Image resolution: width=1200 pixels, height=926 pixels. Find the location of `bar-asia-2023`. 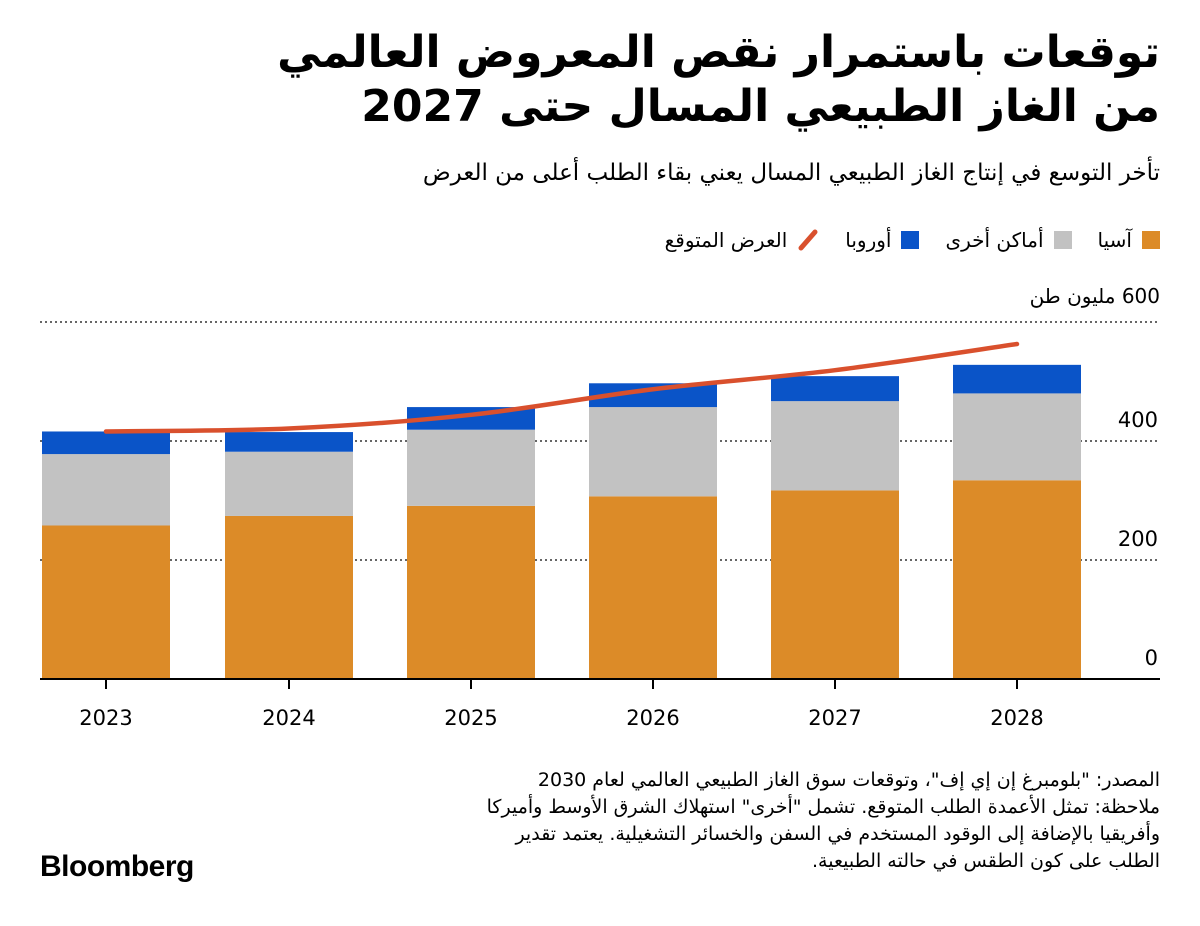

bar-asia-2023 is located at coordinates (106, 602).